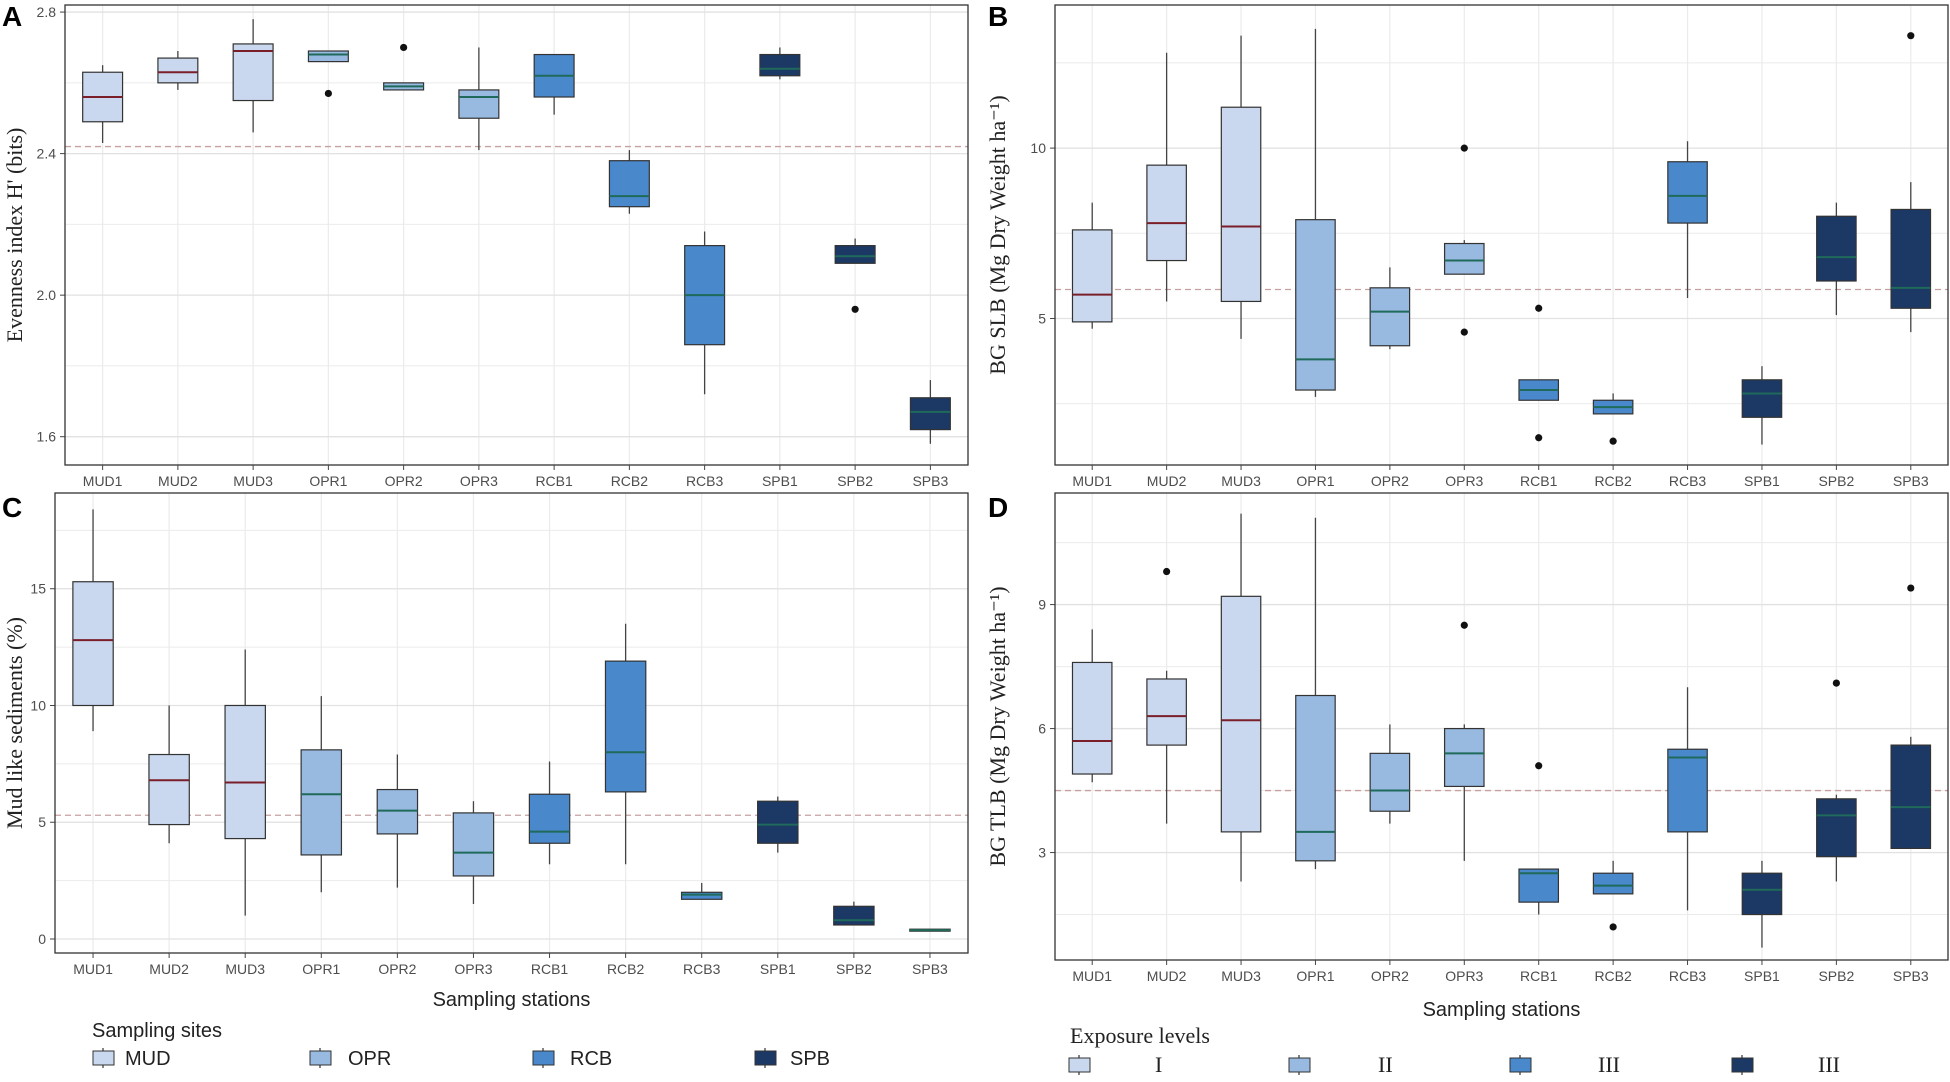 This screenshot has width=1950, height=1082. I want to click on x-tick-label: OPR3, so click(1464, 976).